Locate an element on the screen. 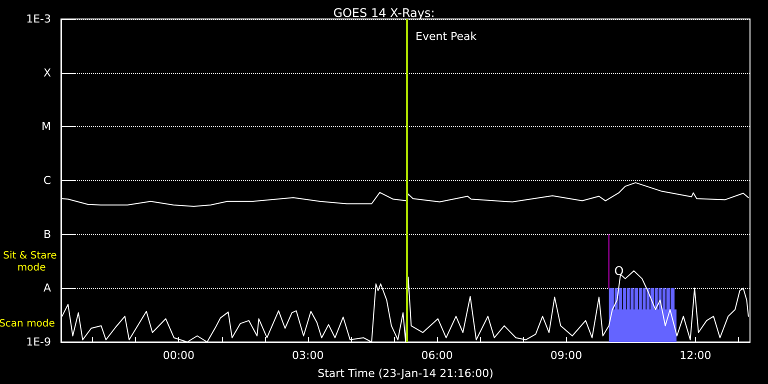 This screenshot has width=768, height=384. y-tick-label: 1E-3 is located at coordinates (38, 19).